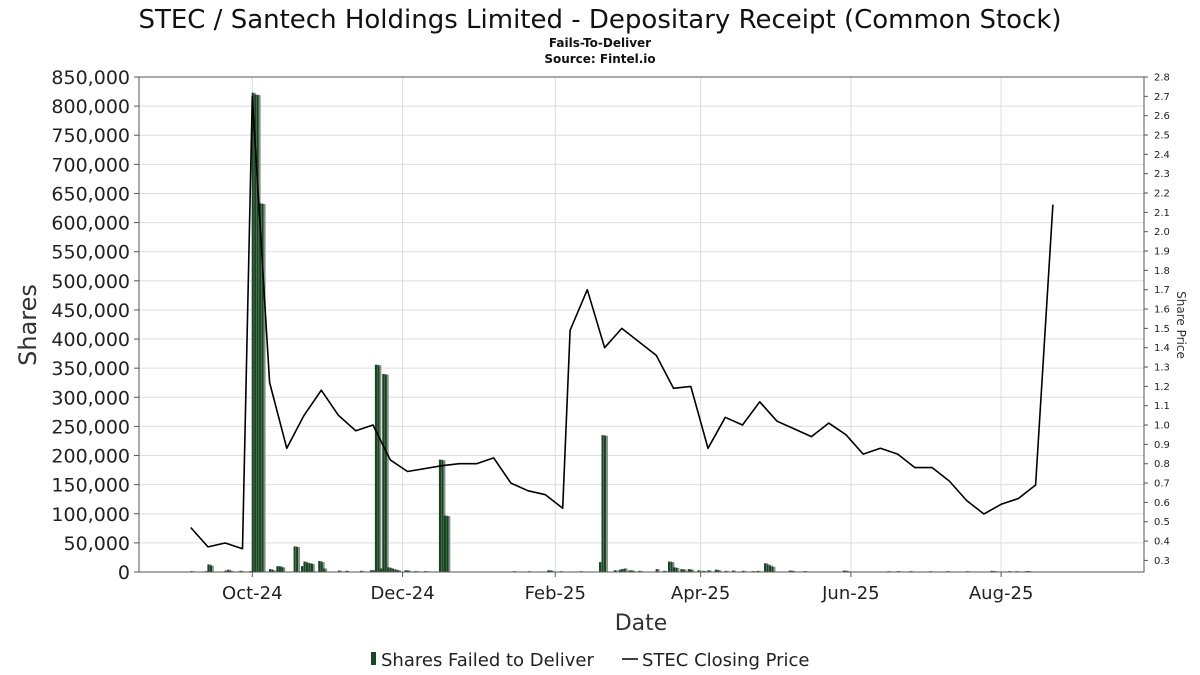 The image size is (1200, 675). I want to click on right-tick-label: 1.2, so click(1162, 387).